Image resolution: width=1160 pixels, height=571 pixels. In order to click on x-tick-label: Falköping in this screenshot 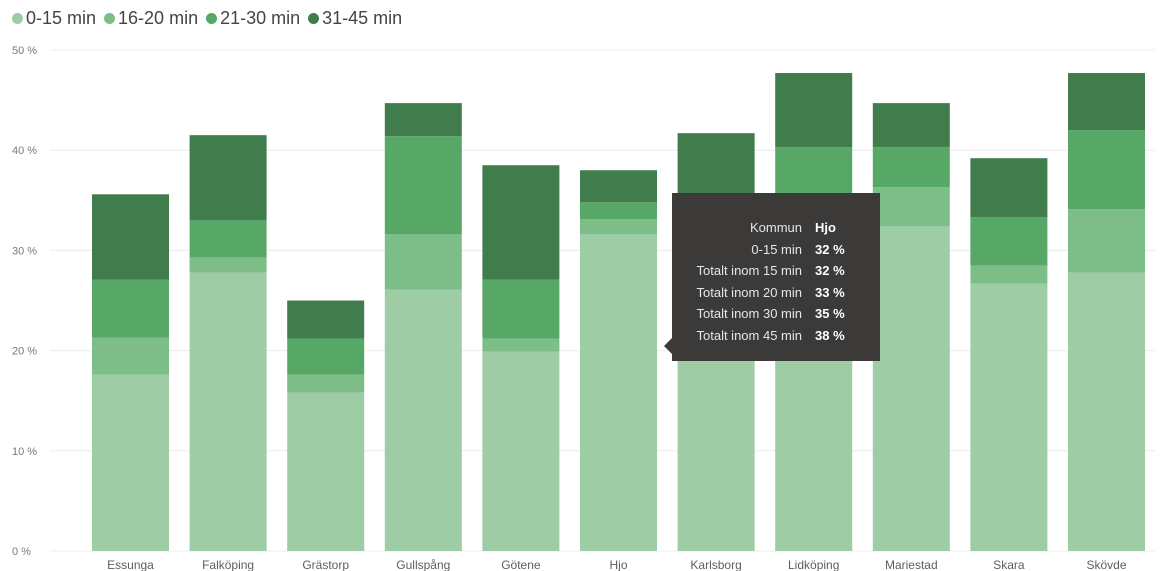, I will do `click(228, 564)`.